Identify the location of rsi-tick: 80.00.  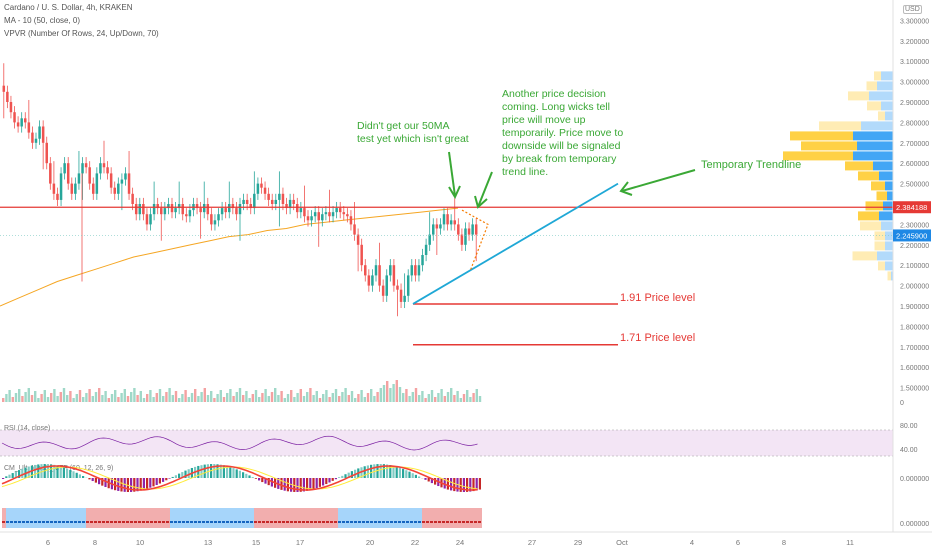
(909, 426).